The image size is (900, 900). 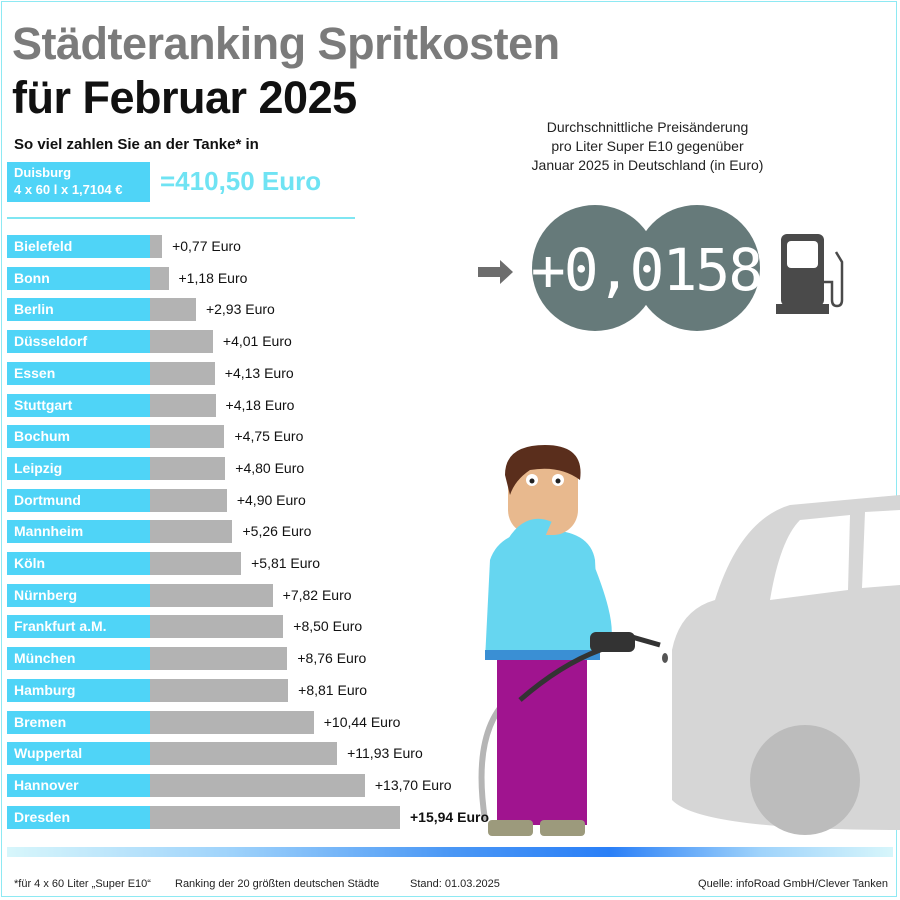 What do you see at coordinates (78, 754) in the screenshot?
I see `city-label: Wuppertal` at bounding box center [78, 754].